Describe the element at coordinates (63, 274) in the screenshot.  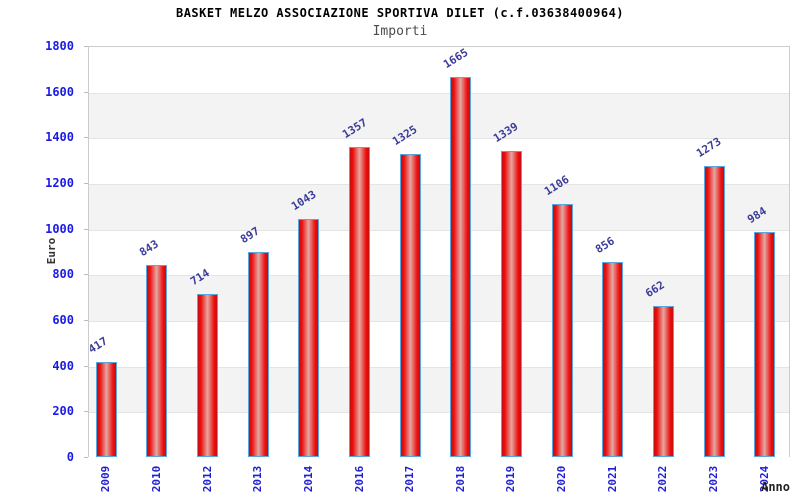
I see `y-tick-label: 800` at that location.